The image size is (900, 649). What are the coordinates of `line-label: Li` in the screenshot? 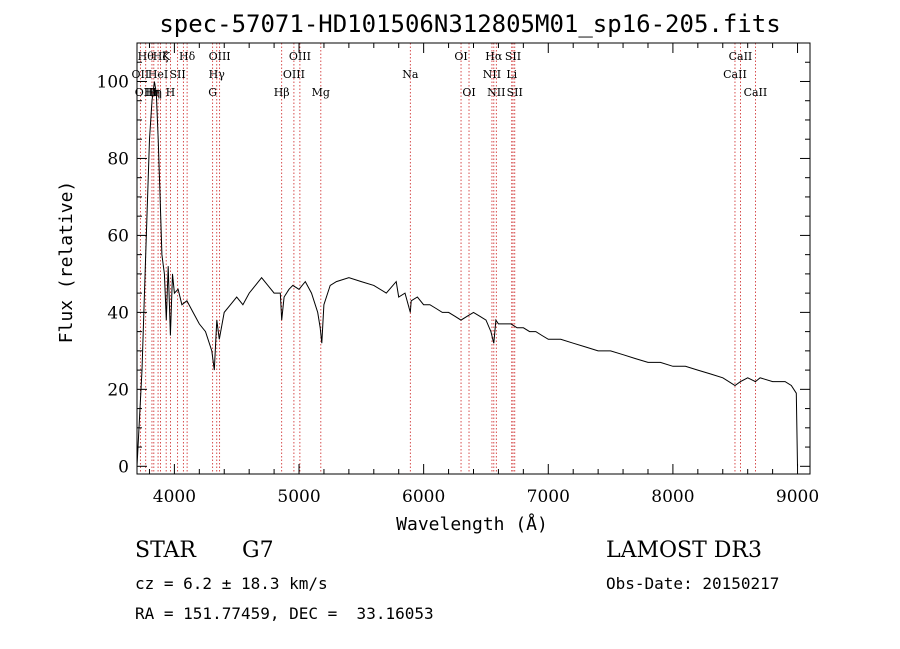 It's located at (511, 74).